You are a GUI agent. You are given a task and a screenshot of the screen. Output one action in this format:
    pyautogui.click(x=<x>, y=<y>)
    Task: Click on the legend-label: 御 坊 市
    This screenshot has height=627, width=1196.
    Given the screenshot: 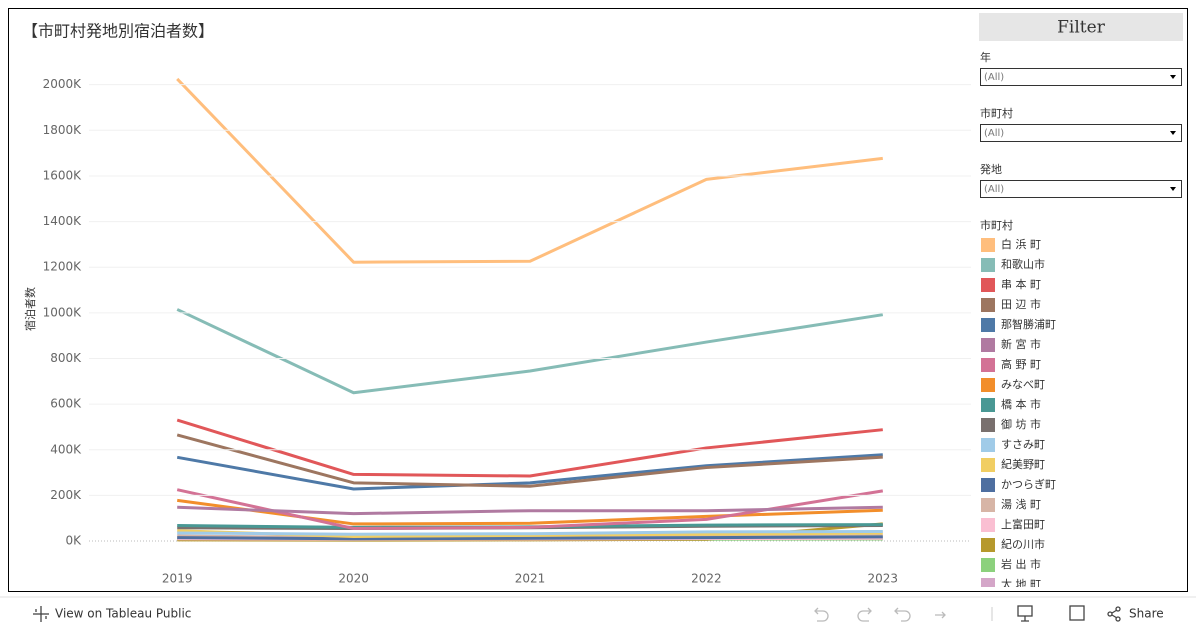 What is the action you would take?
    pyautogui.click(x=1021, y=424)
    